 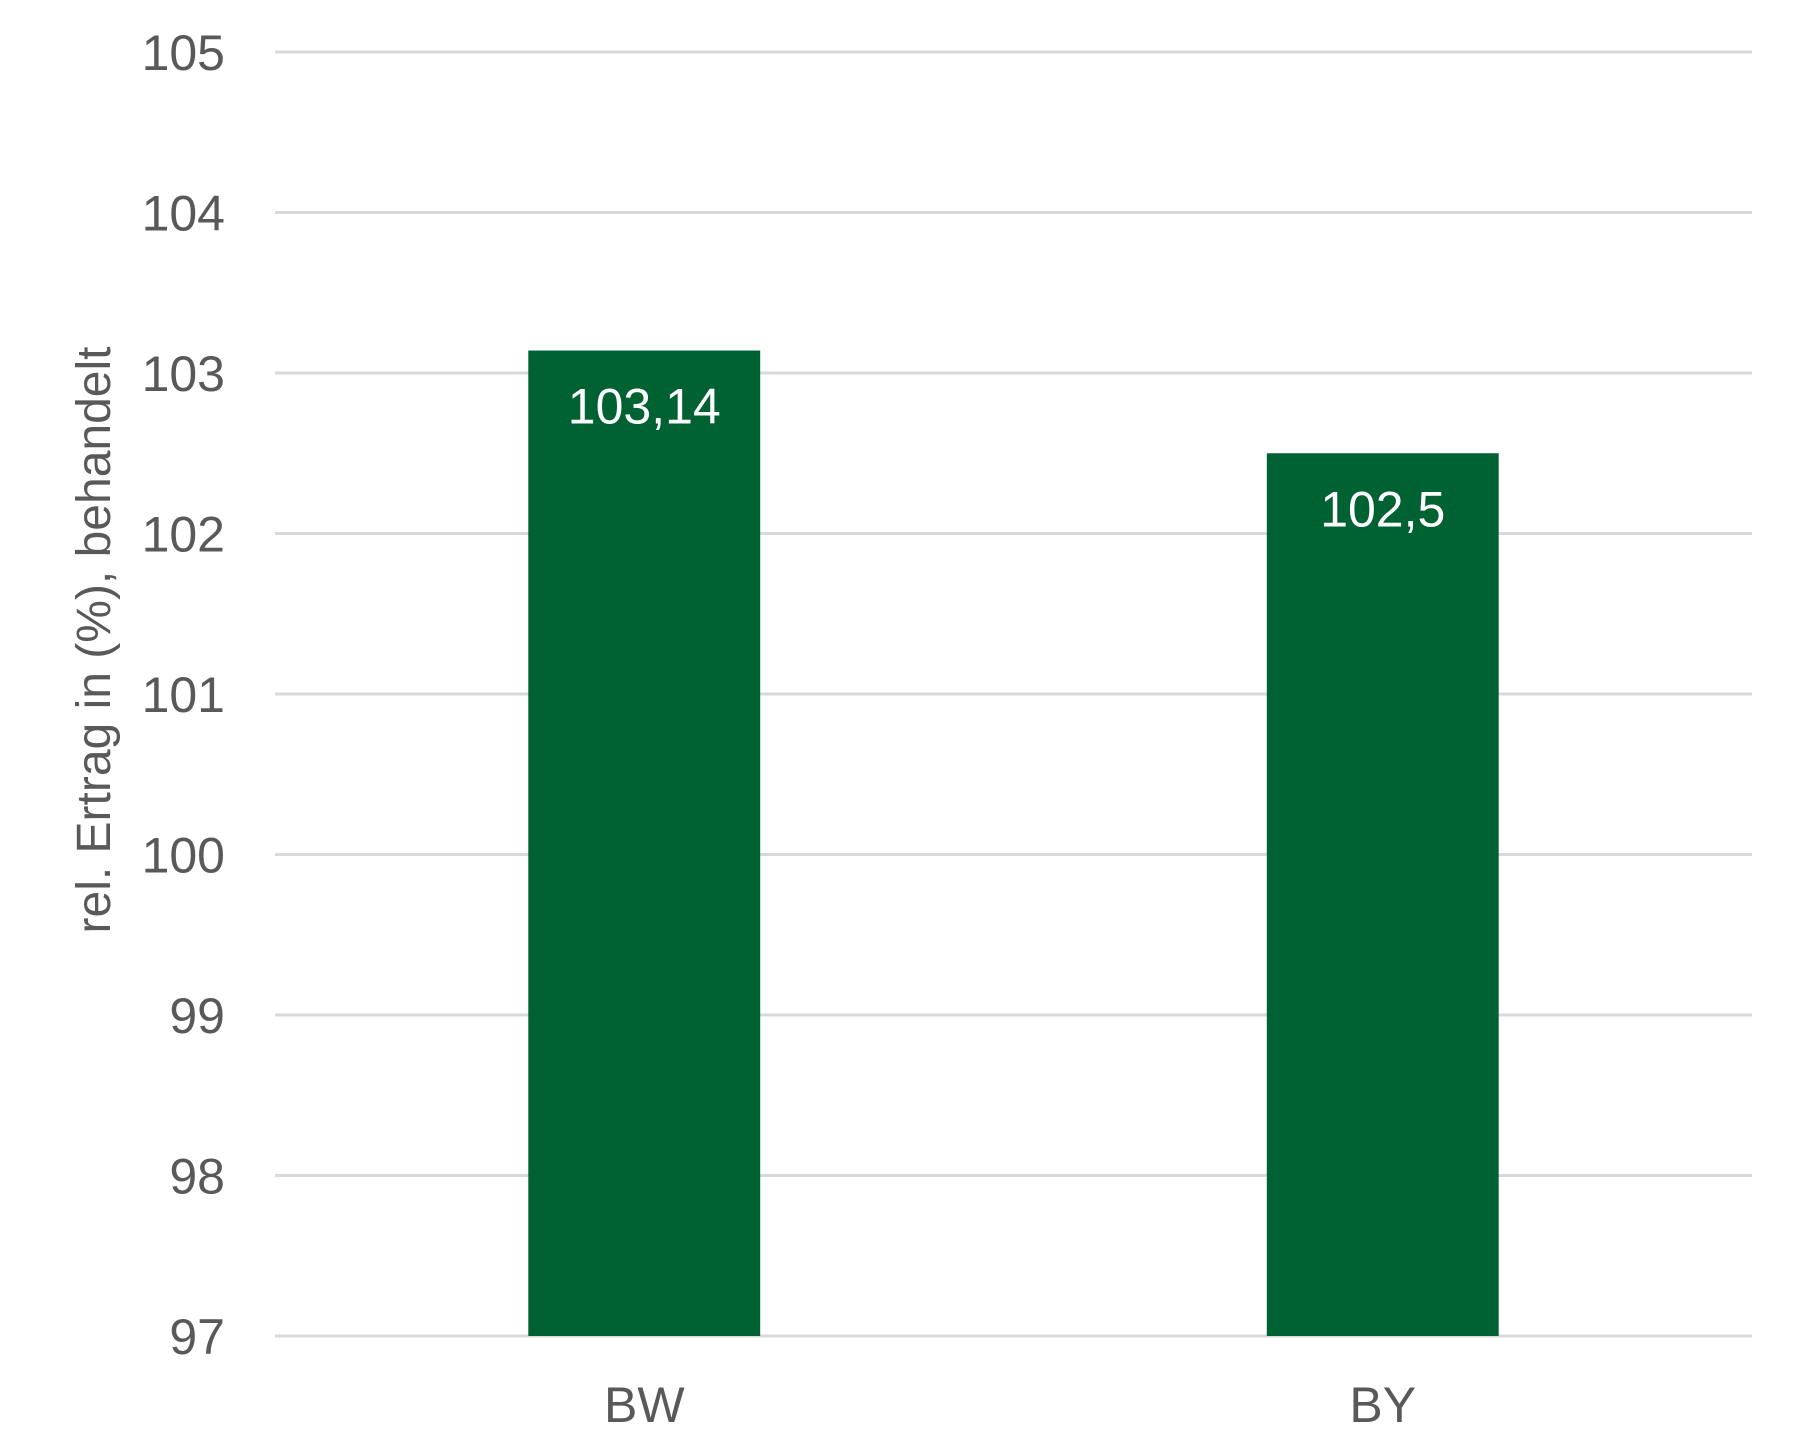 What do you see at coordinates (1382, 1405) in the screenshot?
I see `x-category-label: BY` at bounding box center [1382, 1405].